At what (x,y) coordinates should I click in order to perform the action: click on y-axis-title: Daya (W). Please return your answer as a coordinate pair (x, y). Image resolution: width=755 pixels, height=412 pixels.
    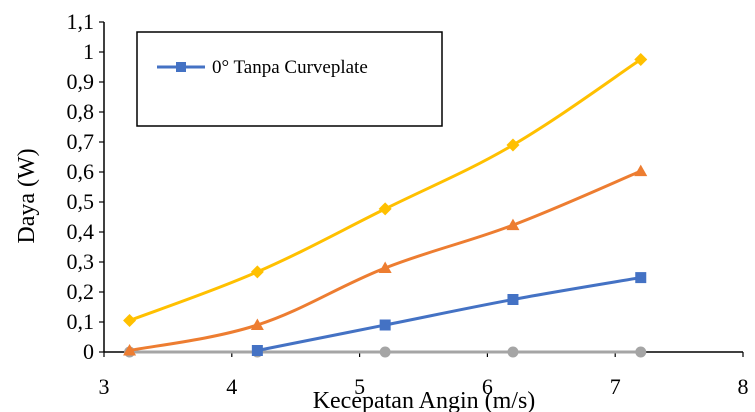
    Looking at the image, I should click on (27, 195).